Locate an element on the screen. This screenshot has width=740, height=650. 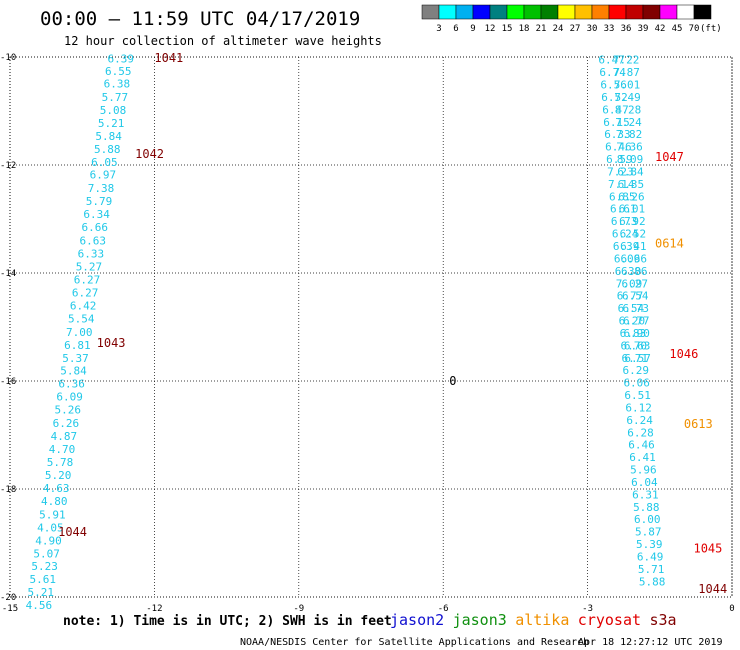
data-point-label: 4.56 is located at coordinates (39, 605).